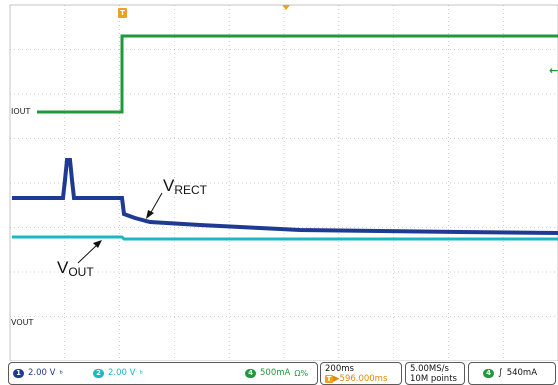 This screenshot has height=385, width=558. Describe the element at coordinates (63, 267) in the screenshot. I see `vout-main: V` at that location.